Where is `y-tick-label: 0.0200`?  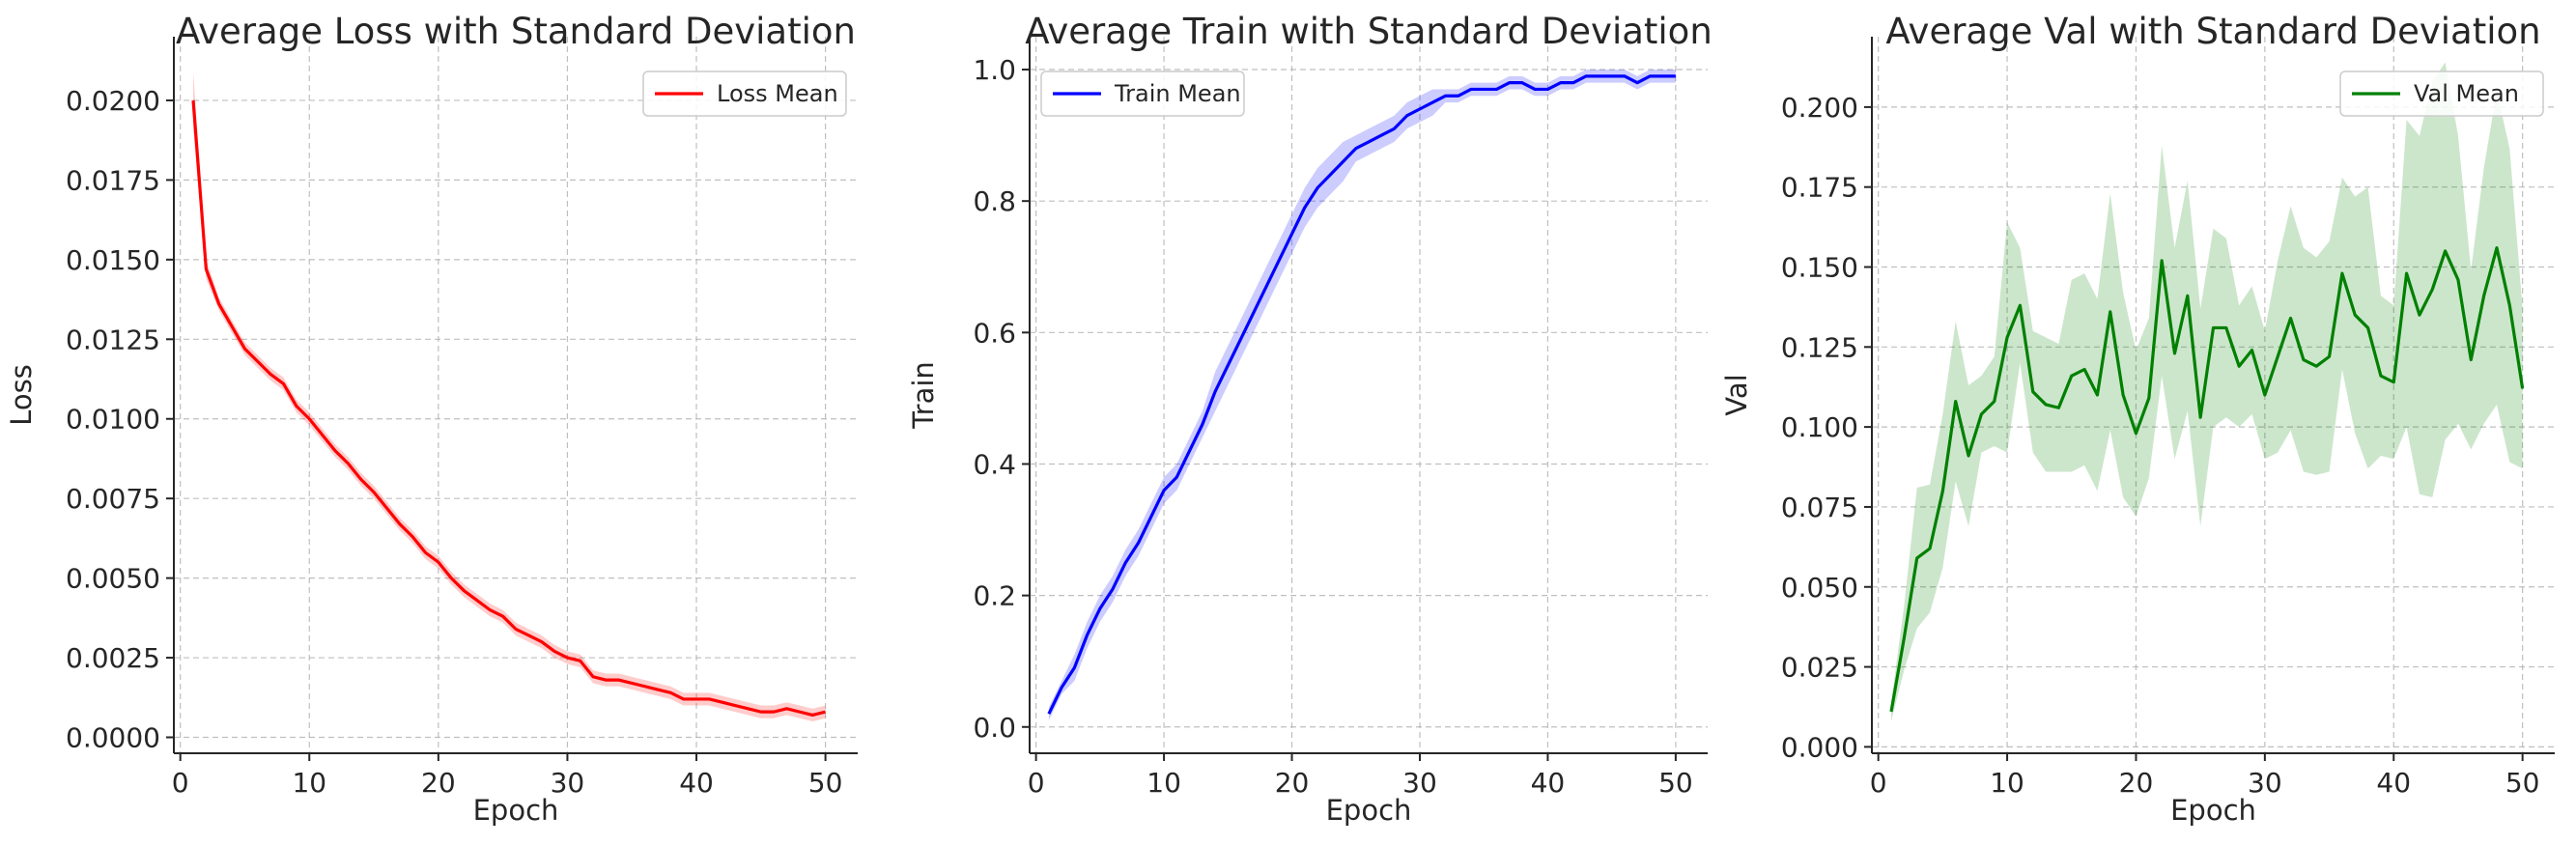
y-tick-label: 0.0200 is located at coordinates (113, 101).